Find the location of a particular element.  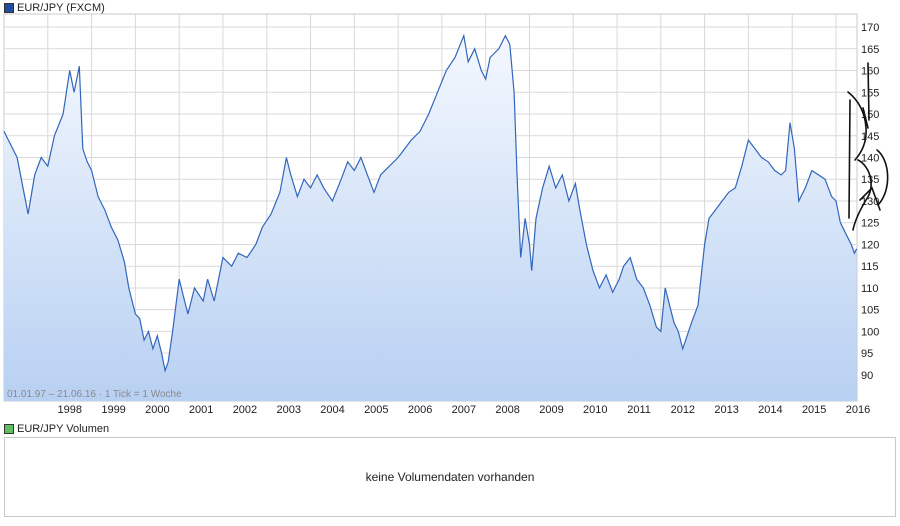

price-legend-swatch is located at coordinates (9, 8).